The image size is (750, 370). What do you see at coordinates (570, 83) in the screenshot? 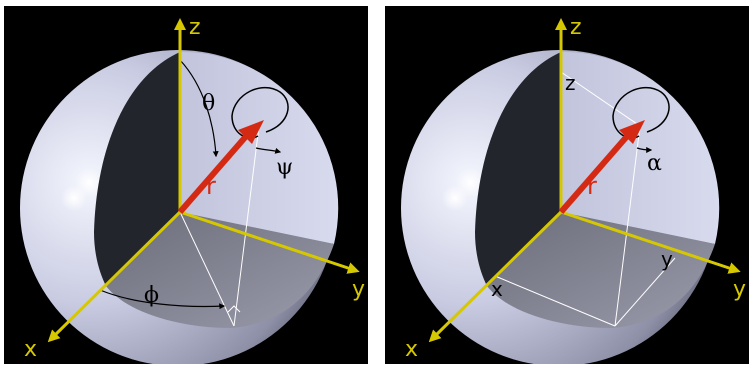
I see `projection-z-label: z` at bounding box center [570, 83].